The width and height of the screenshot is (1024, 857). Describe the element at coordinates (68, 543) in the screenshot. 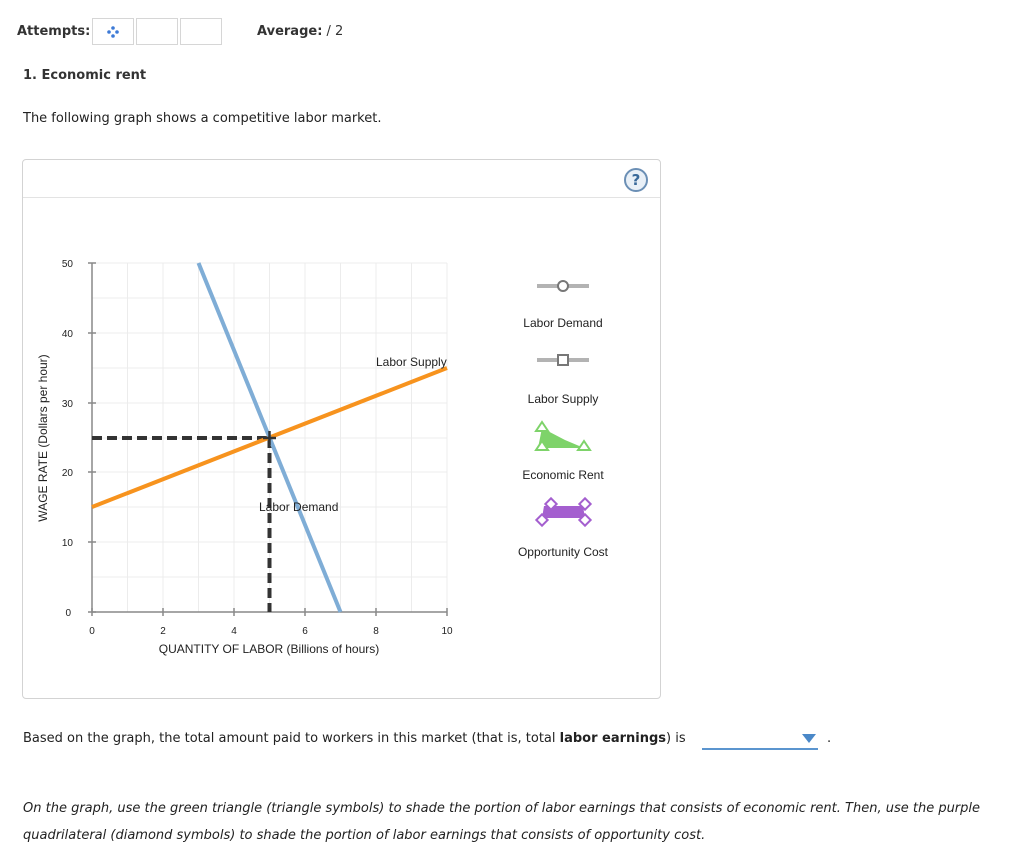

I see `y-tick-label: 10` at that location.